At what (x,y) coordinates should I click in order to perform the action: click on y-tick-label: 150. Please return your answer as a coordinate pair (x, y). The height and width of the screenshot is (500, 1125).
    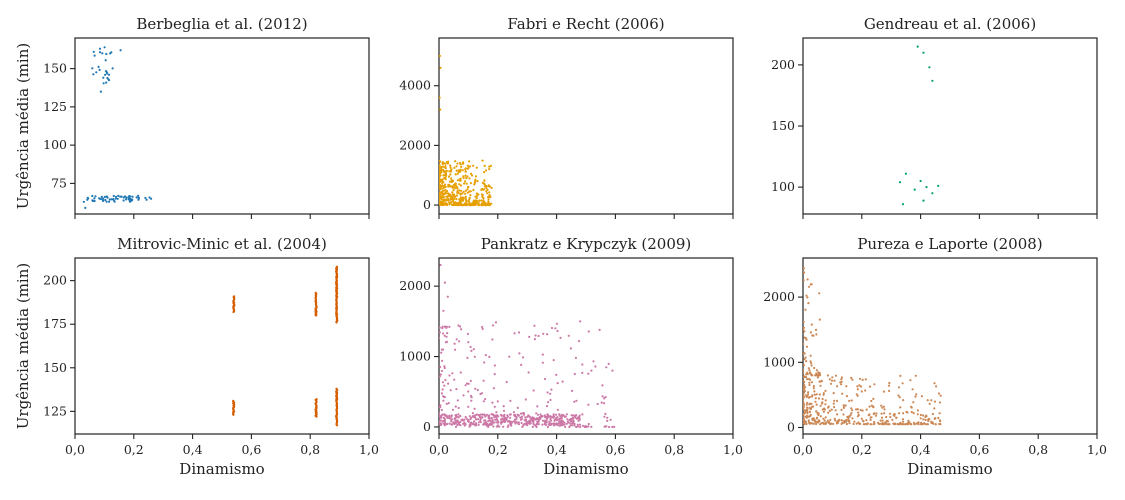
    Looking at the image, I should click on (55, 367).